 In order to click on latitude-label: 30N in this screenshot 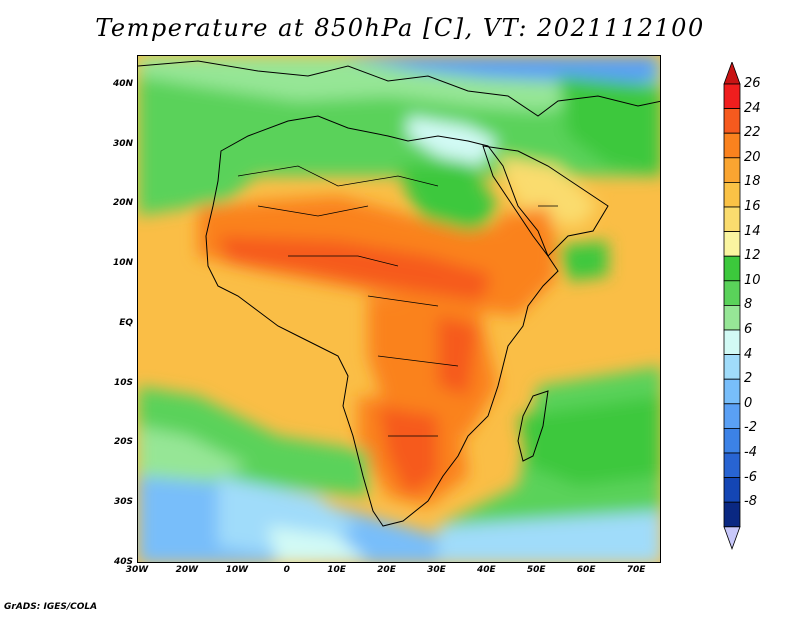, I will do `click(122, 143)`.